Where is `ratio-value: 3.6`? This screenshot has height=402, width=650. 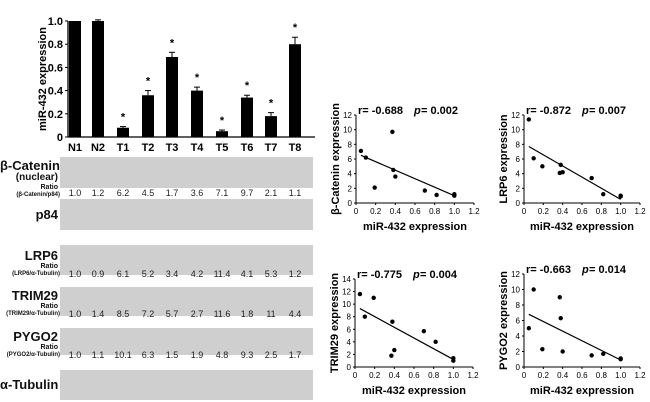
ratio-value: 3.6 is located at coordinates (197, 193).